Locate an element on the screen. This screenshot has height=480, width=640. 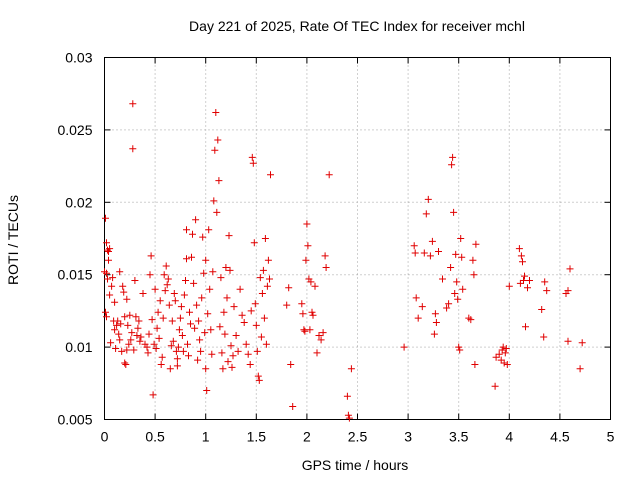
x-tick-label: 1.5 is located at coordinates (257, 437).